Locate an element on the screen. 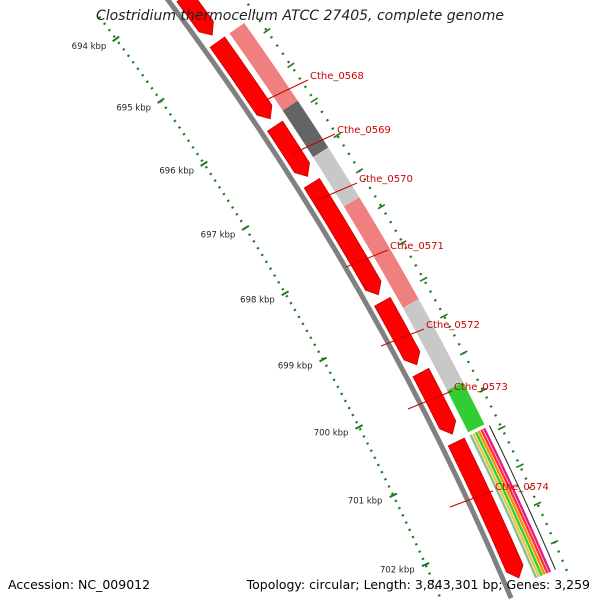 The height and width of the screenshot is (600, 600). gene-label-cthe-0574: Cthe_0574 is located at coordinates (522, 487).